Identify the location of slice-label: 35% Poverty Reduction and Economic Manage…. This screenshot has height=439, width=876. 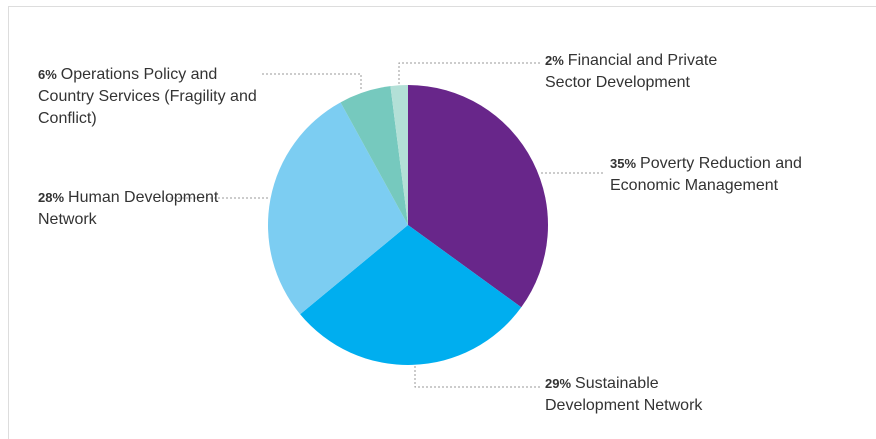
(730, 175).